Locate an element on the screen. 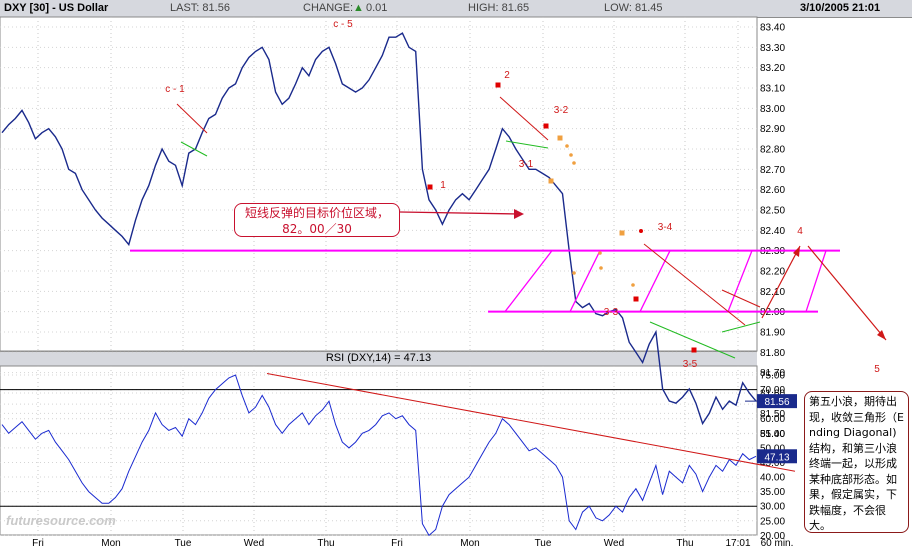 This screenshot has height=550, width=912. low-price: LOW: 81.45 is located at coordinates (633, 8).